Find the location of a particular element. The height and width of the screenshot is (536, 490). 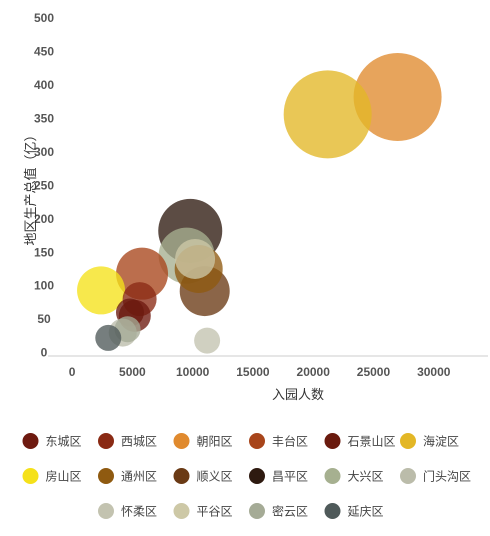

legend-item: 昌平区 is located at coordinates (278, 476).